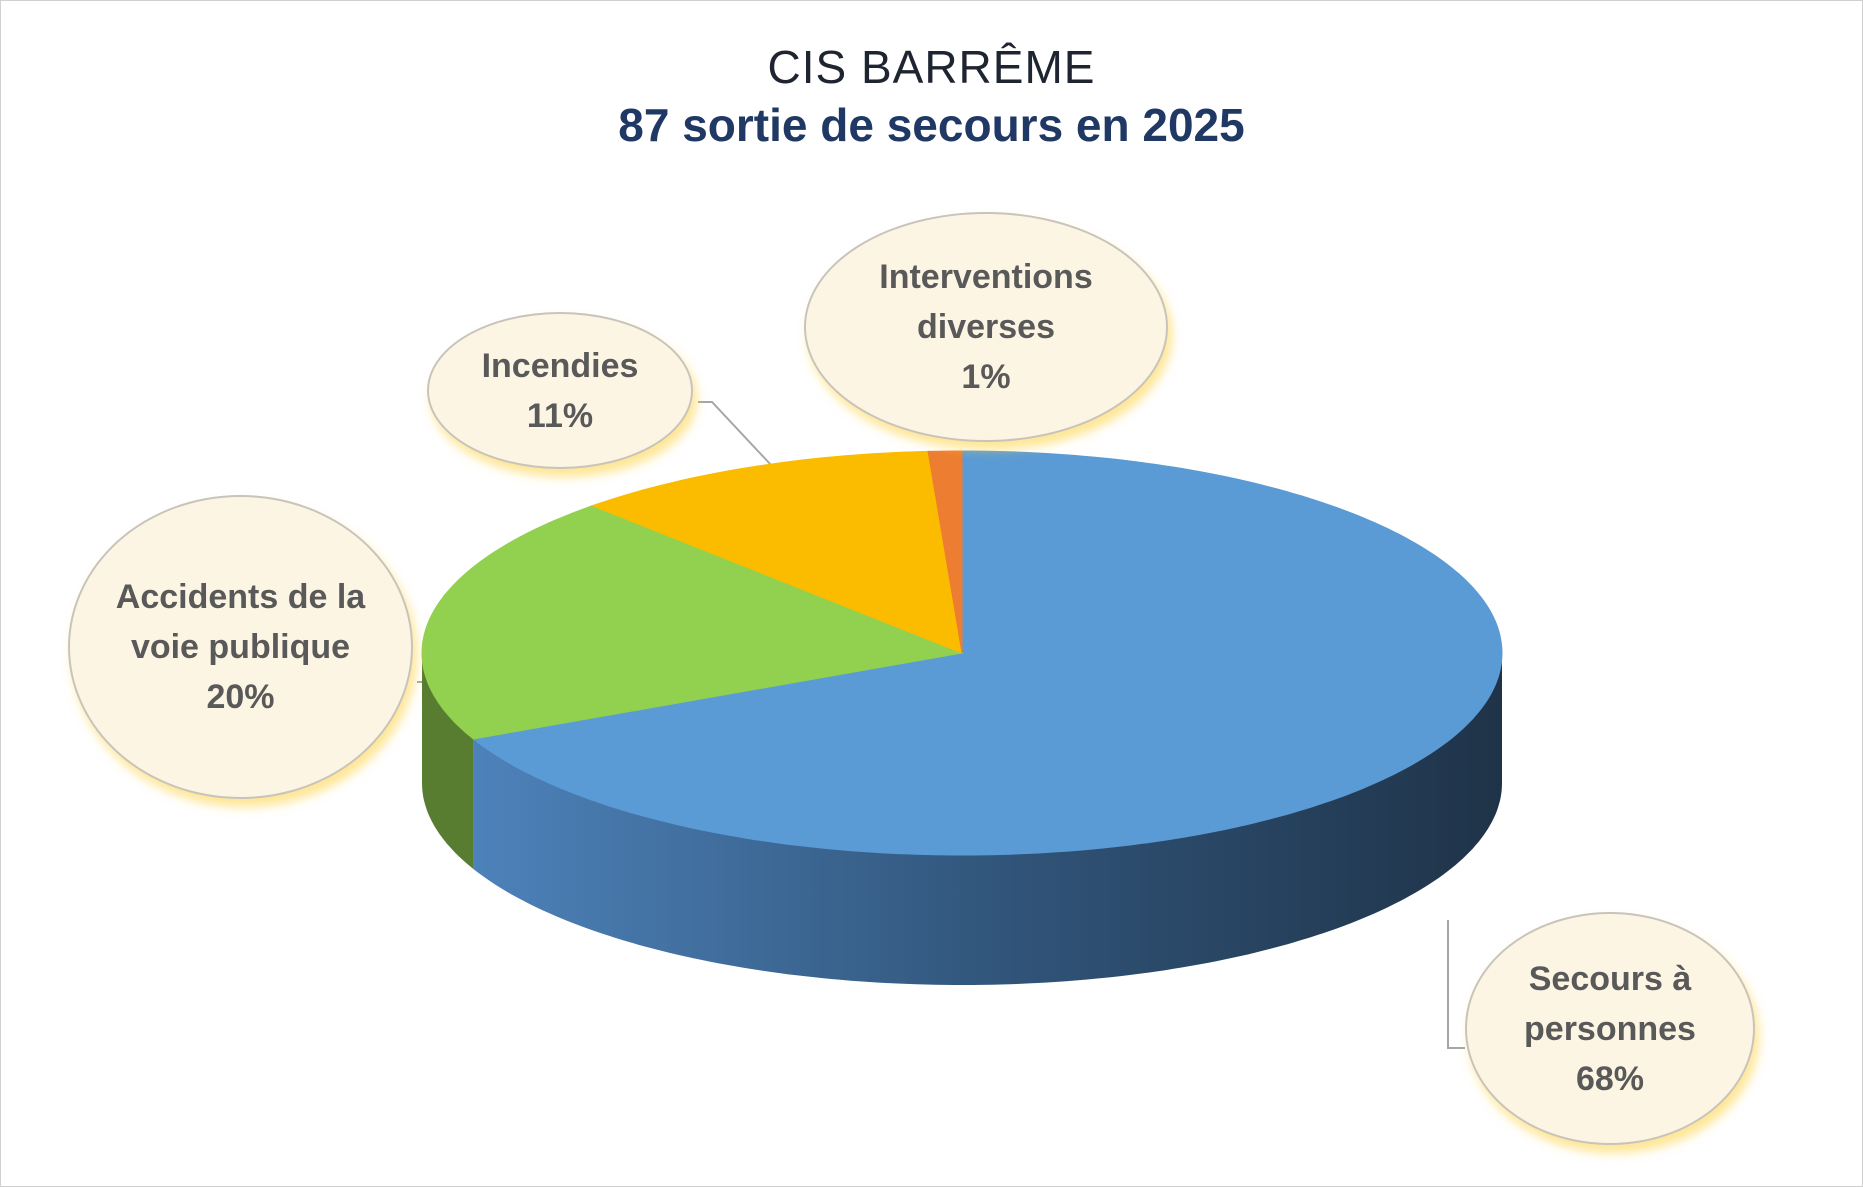 This screenshot has width=1863, height=1187. I want to click on value-label: 1%, so click(986, 377).